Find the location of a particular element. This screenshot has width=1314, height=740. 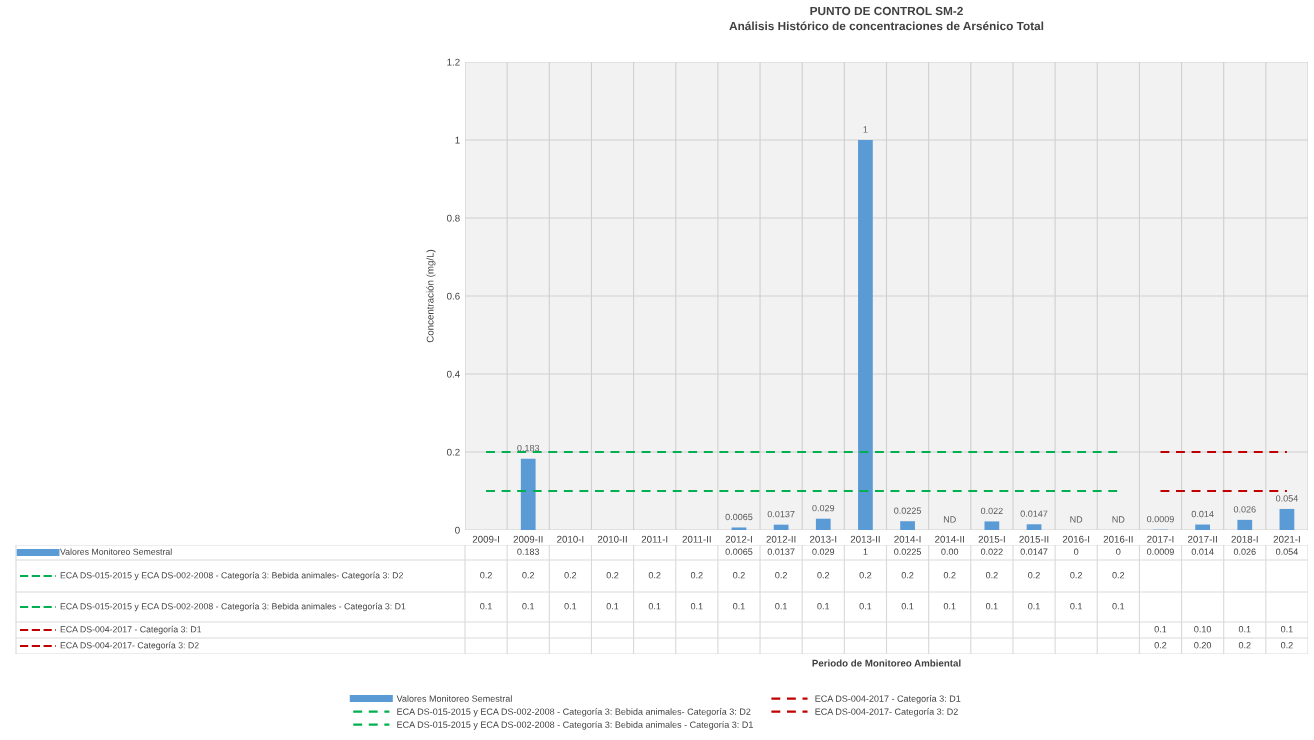

data-label: 0.183 is located at coordinates (528, 551).